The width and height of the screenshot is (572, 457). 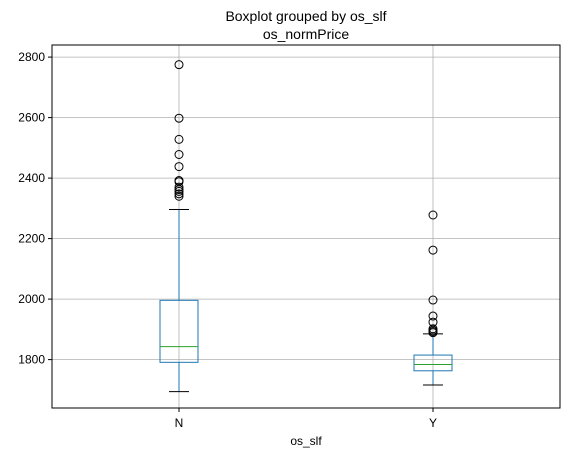 I want to click on y-tick-label: 1800, so click(x=31, y=360).